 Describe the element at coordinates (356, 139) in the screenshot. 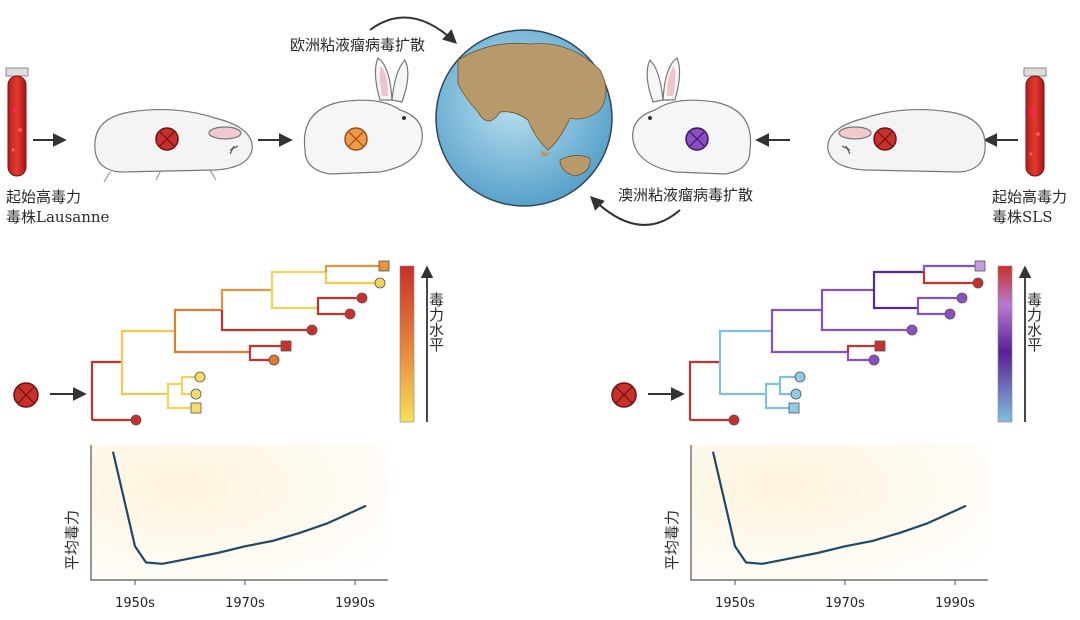

I see `virus-orange-icon` at that location.